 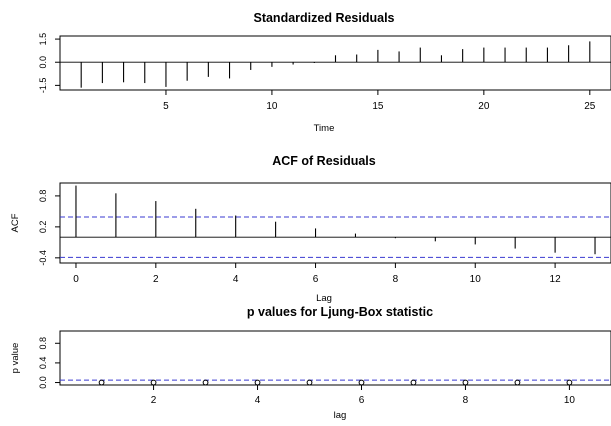 I want to click on residuals-plot-frame, so click(x=335, y=63).